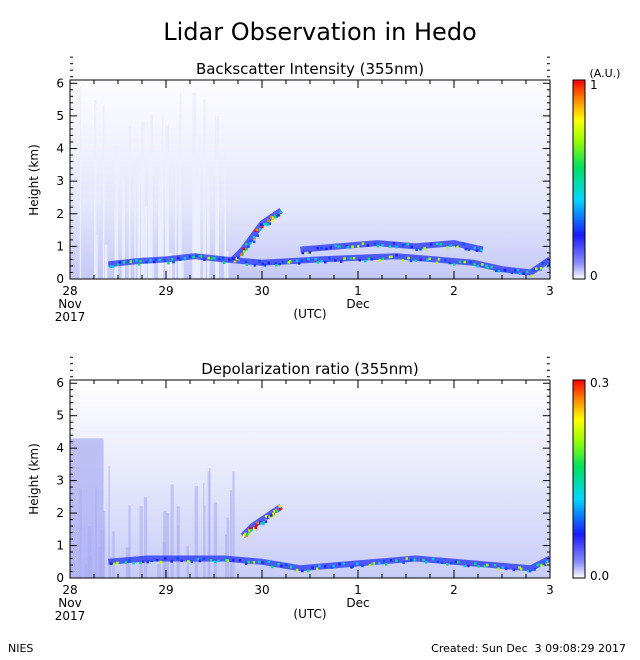  Describe the element at coordinates (310, 69) in the screenshot. I see `backscatter-title: Backscatter Intensity (355nm)` at that location.